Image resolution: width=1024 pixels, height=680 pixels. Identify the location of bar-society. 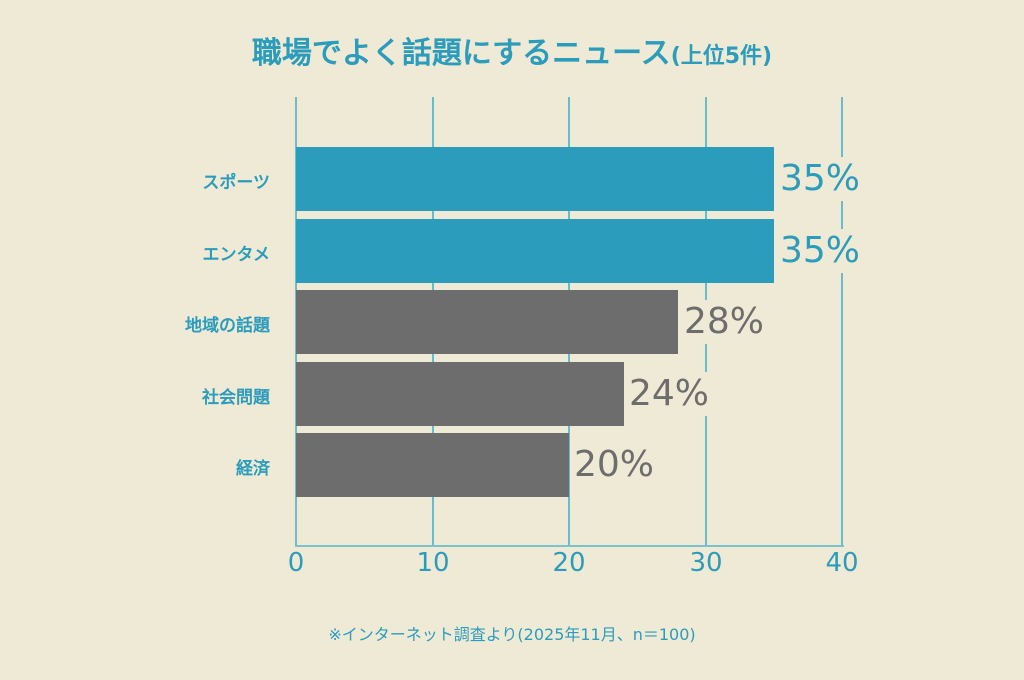
(460, 394).